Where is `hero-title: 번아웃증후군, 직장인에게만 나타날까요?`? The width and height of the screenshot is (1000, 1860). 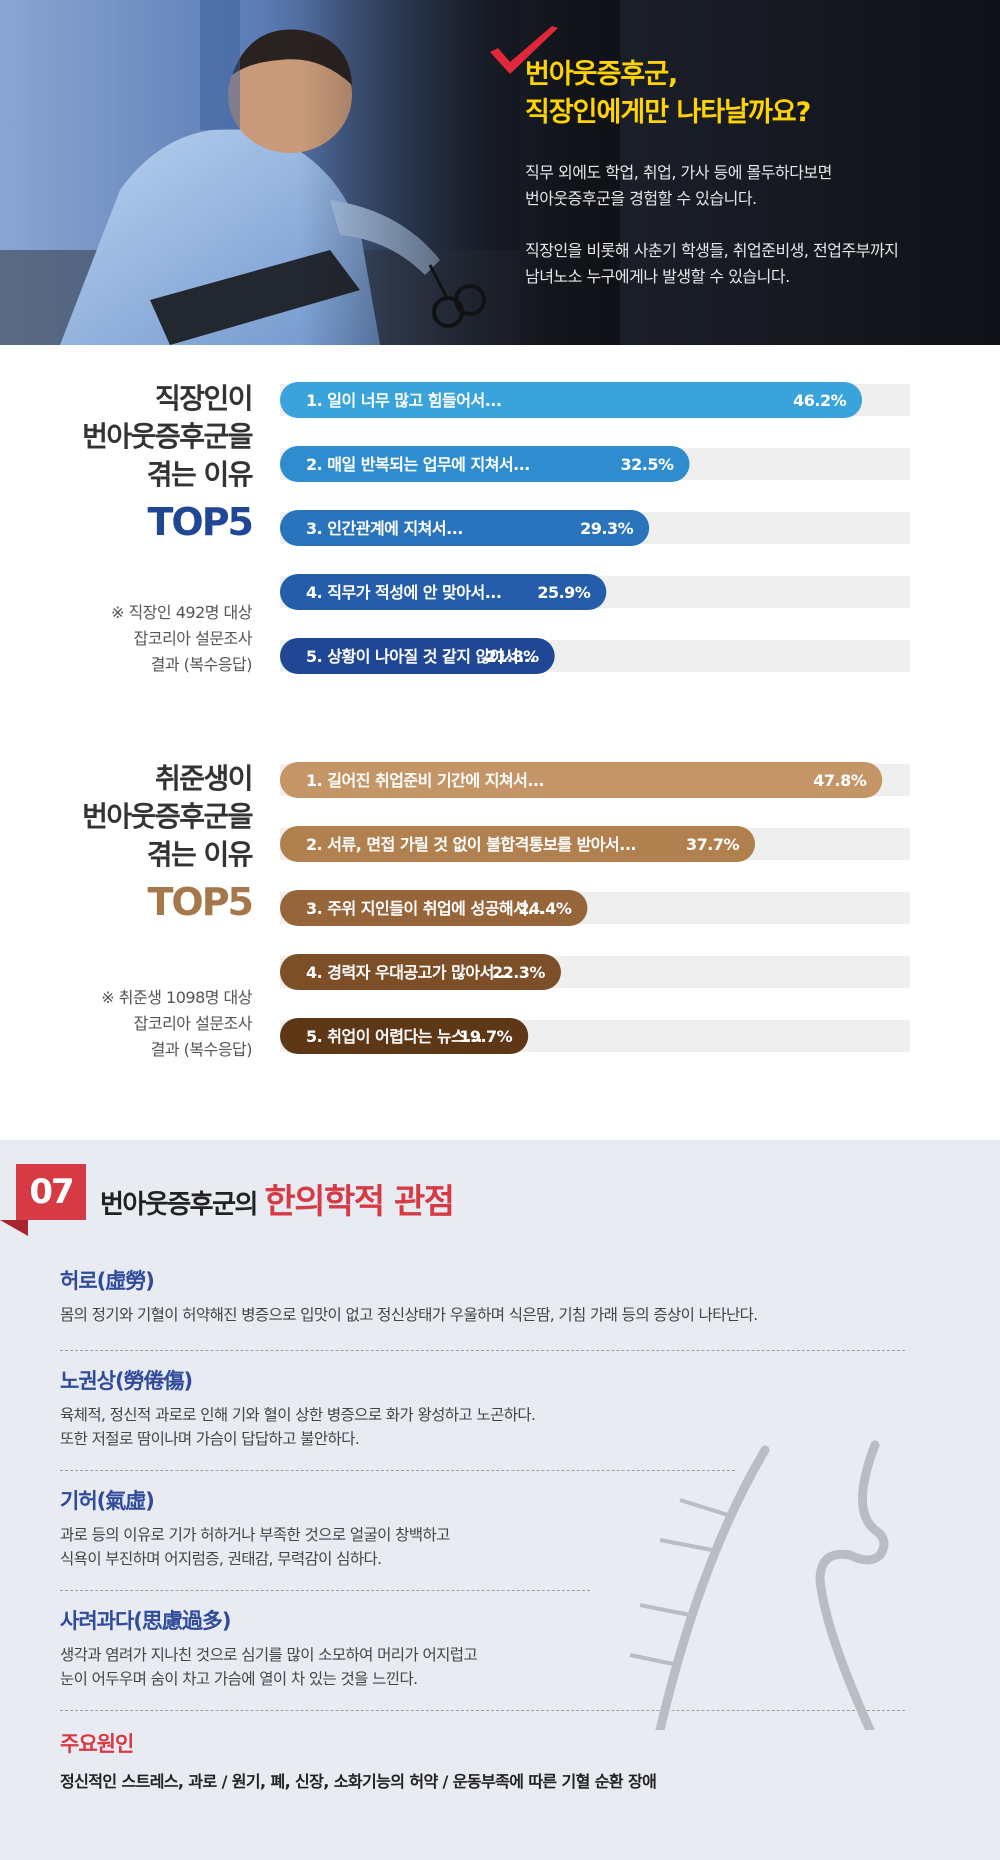 hero-title: 번아웃증후군, 직장인에게만 나타날까요? is located at coordinates (755, 94).